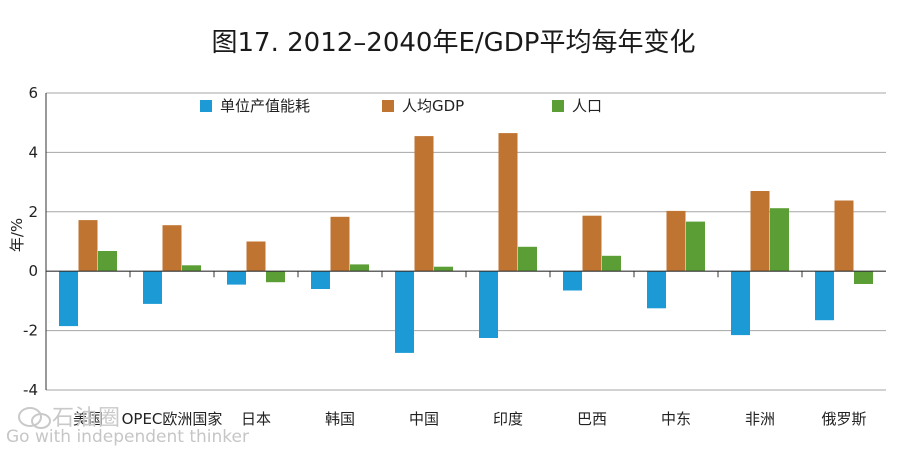  What do you see at coordinates (401, 106) in the screenshot?
I see `legend: 单位产值能耗 人均GDP 人口` at bounding box center [401, 106].